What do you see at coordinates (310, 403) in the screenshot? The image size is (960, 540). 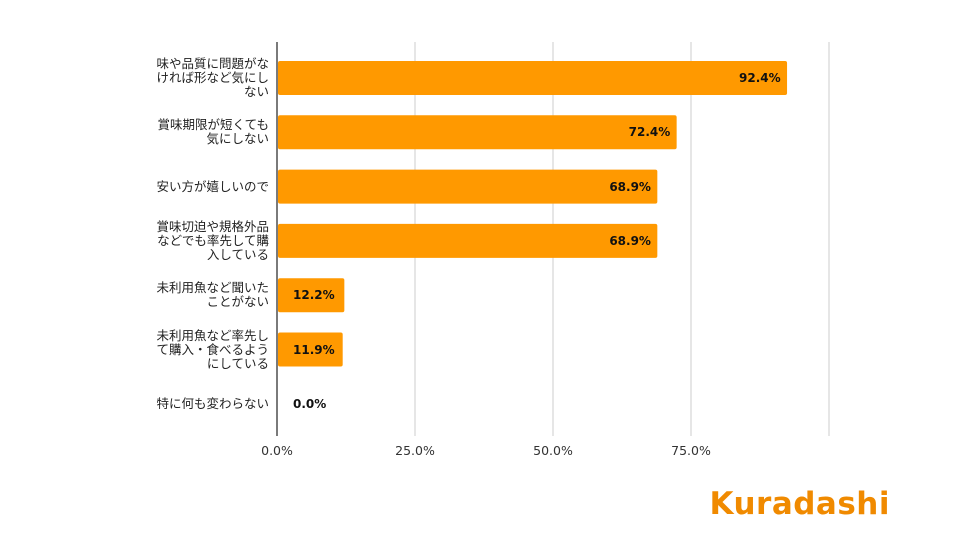 I see `data-label: 0.0%` at bounding box center [310, 403].